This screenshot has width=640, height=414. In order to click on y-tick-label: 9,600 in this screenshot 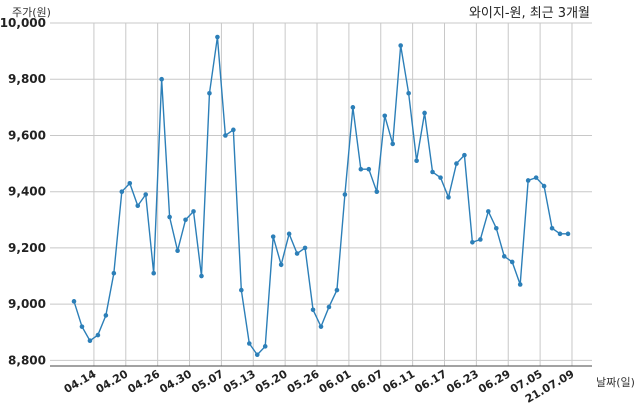, I will do `click(27, 135)`.